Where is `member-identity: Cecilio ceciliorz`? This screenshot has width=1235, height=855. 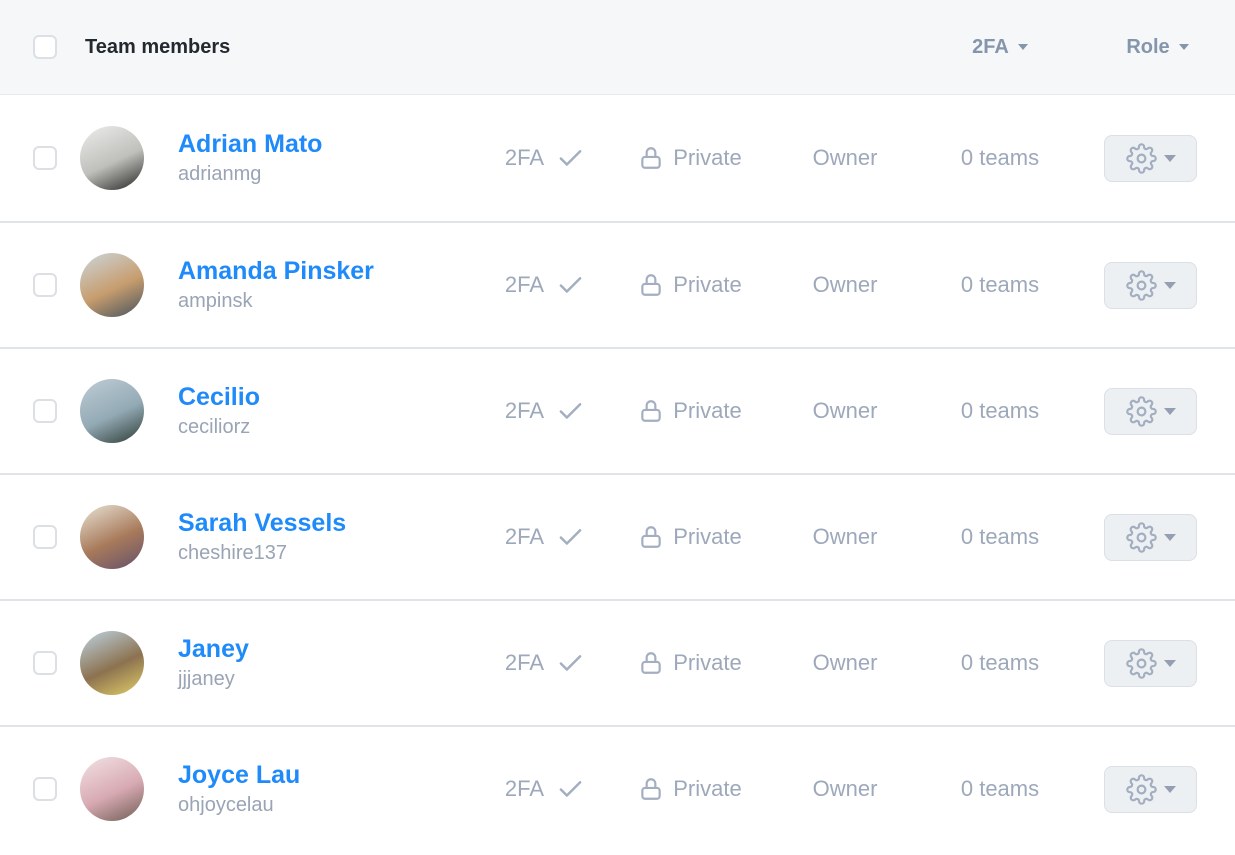 member-identity: Cecilio ceciliorz is located at coordinates (329, 411).